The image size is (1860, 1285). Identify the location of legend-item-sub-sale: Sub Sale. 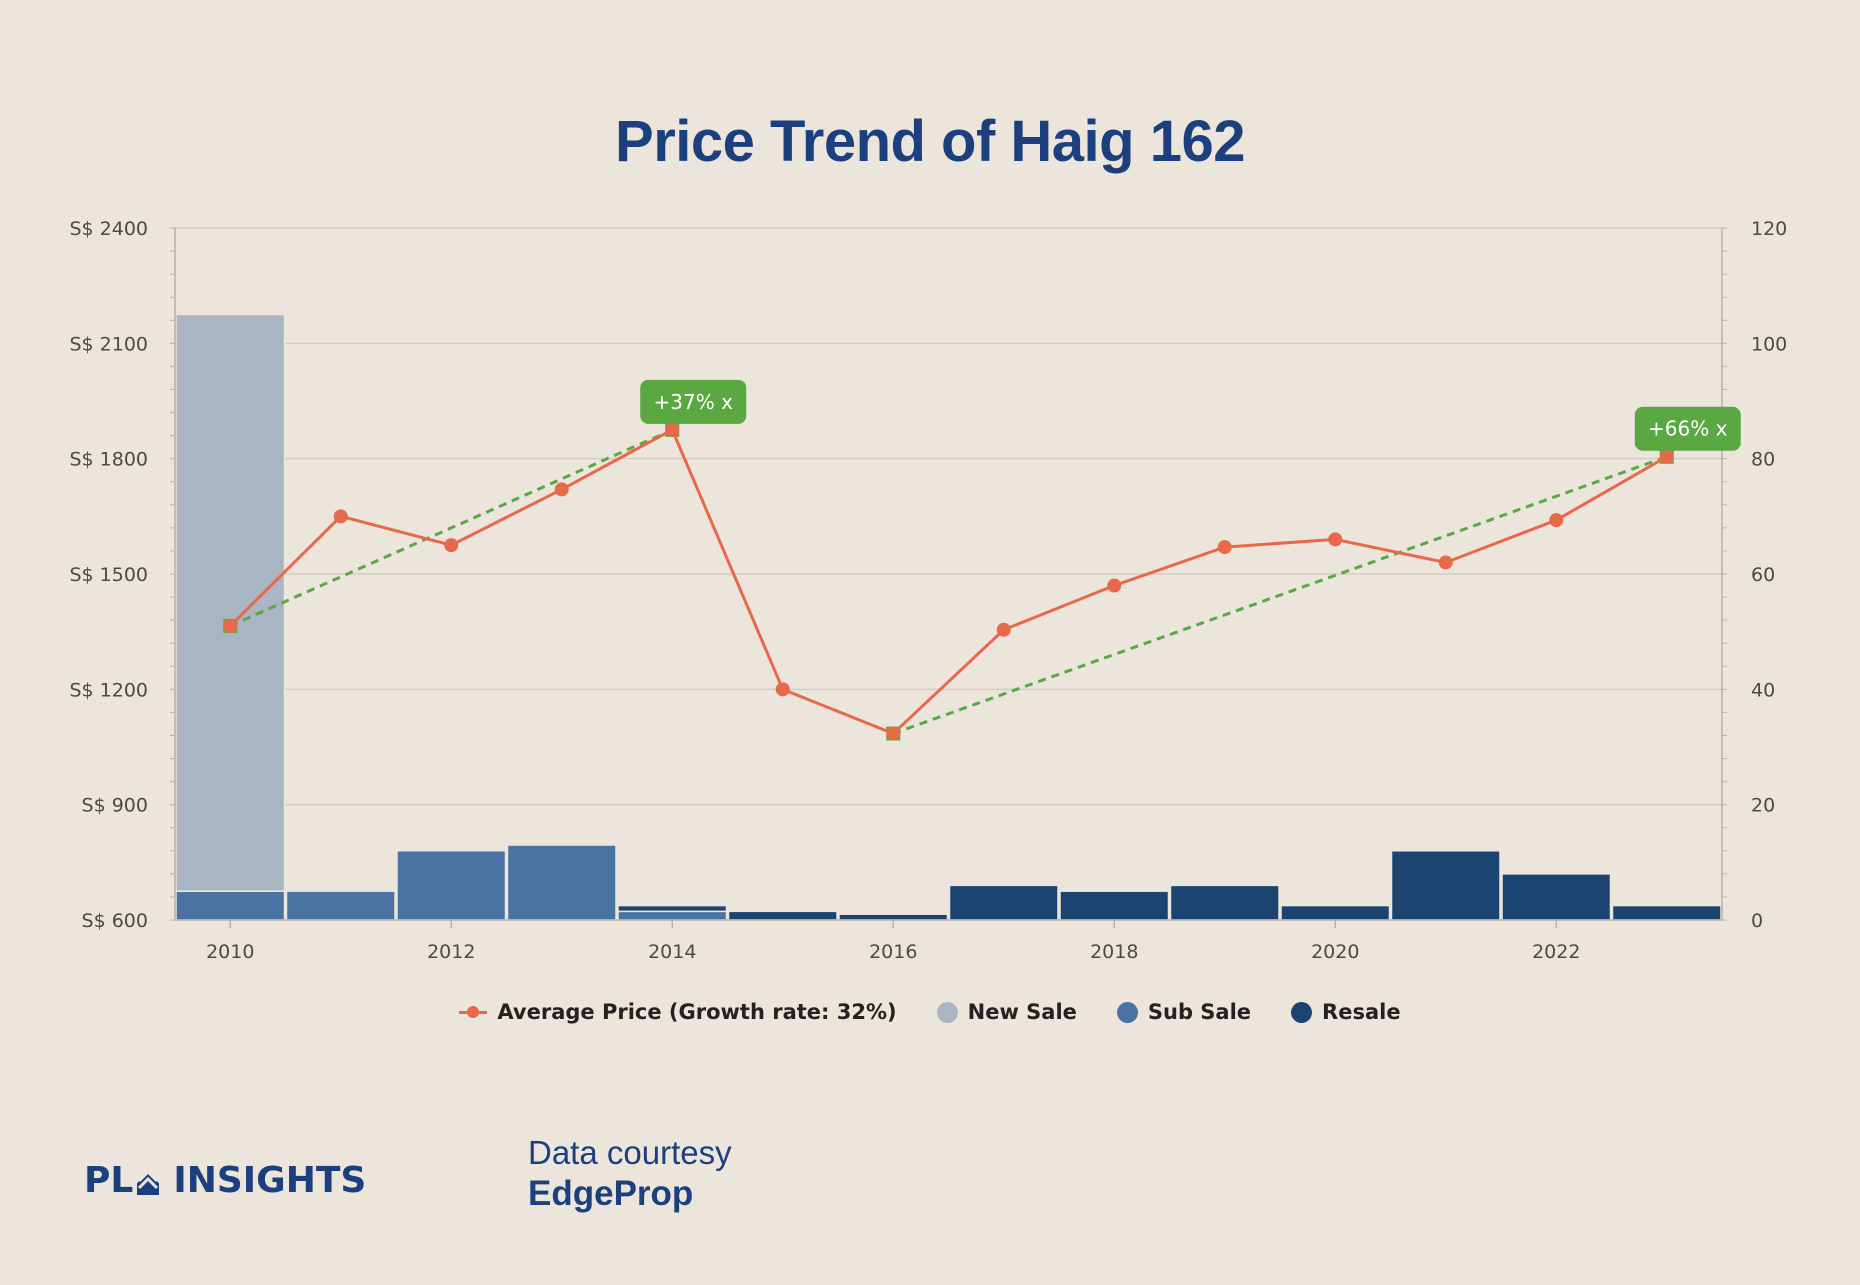
(1184, 1012).